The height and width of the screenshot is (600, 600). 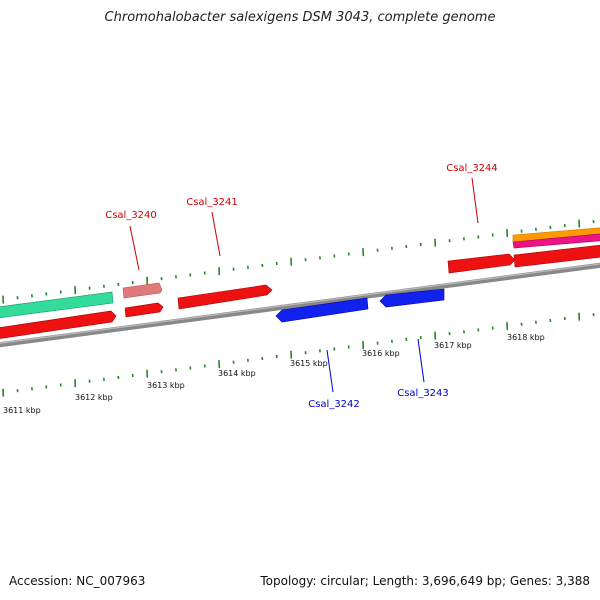 What do you see at coordinates (212, 202) in the screenshot?
I see `gene-label-csal-3241: Csal_3241` at bounding box center [212, 202].